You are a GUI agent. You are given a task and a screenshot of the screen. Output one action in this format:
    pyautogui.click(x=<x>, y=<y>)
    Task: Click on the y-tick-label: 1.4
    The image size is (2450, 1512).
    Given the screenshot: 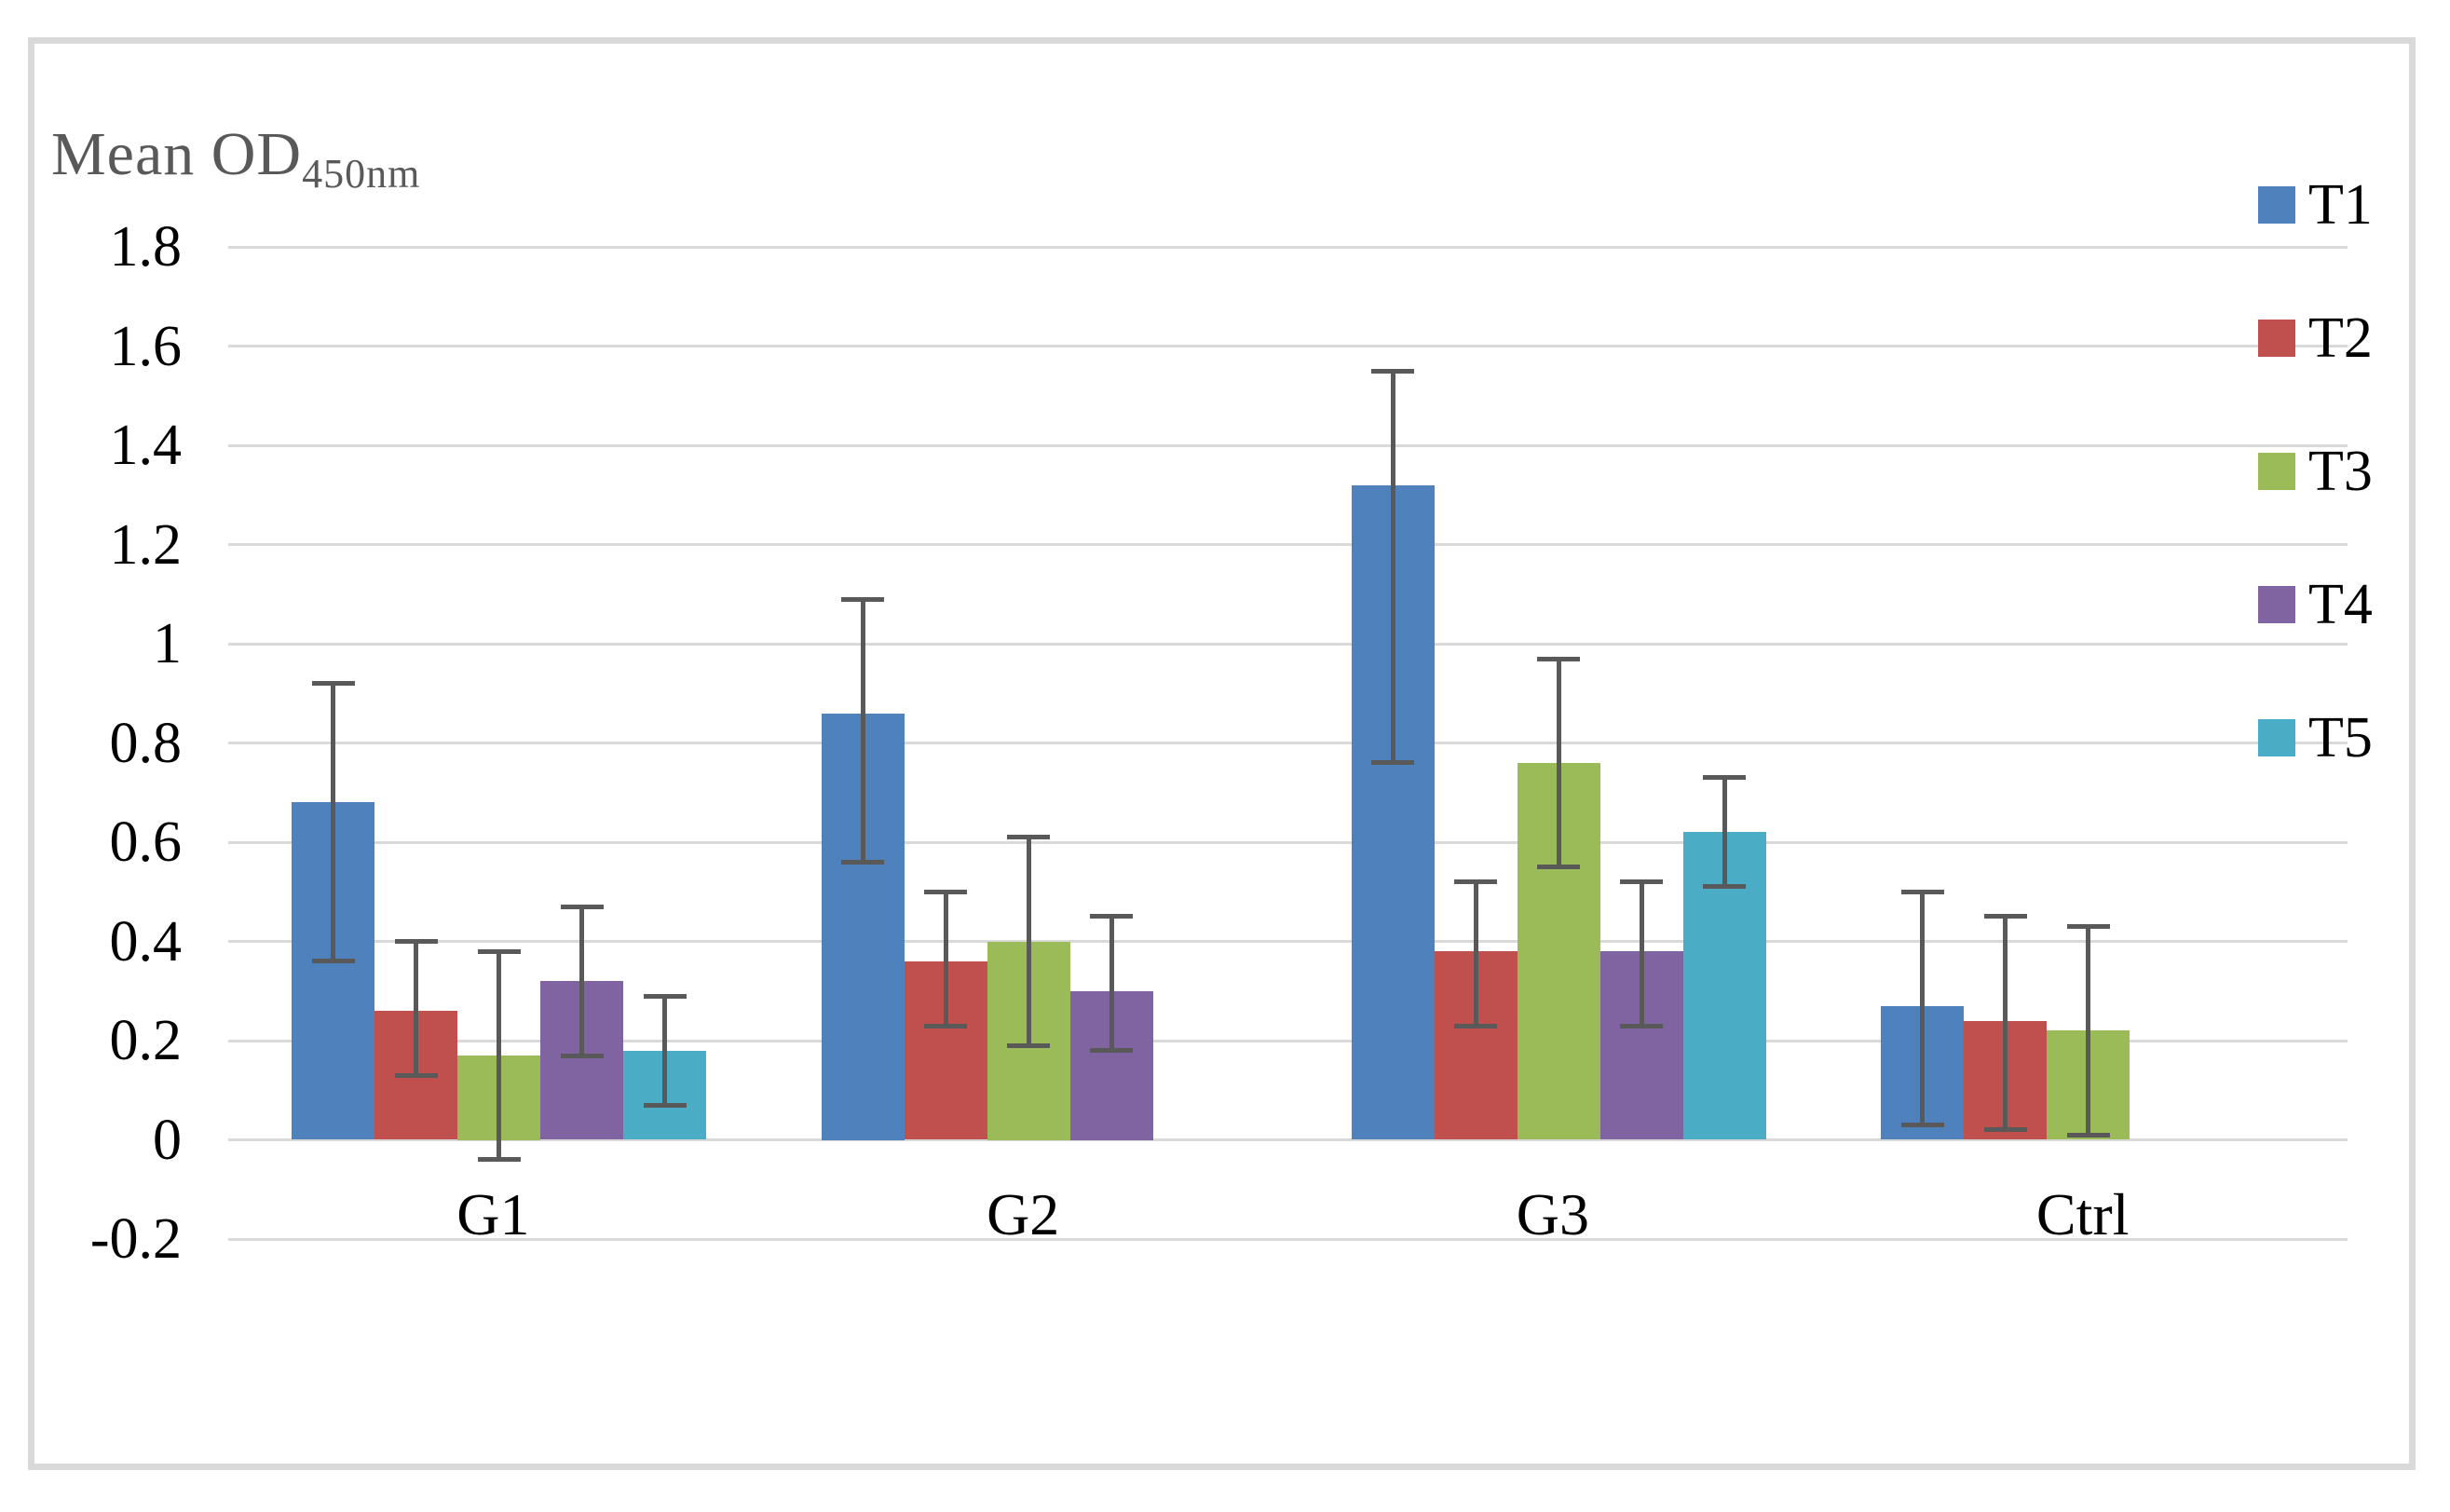 What is the action you would take?
    pyautogui.click(x=146, y=445)
    